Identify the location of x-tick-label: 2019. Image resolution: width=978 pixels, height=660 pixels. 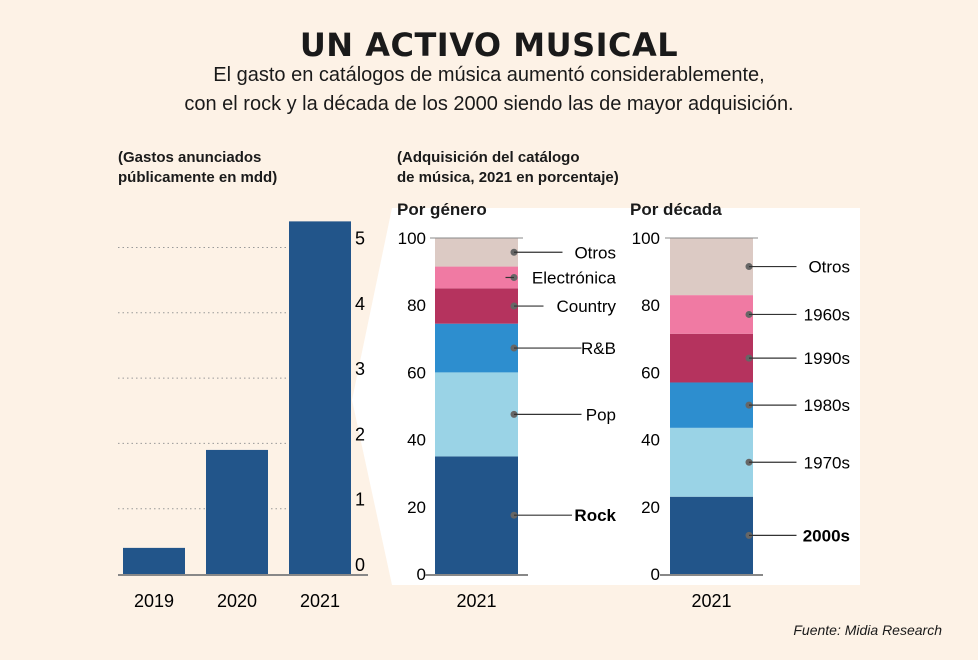
(154, 601).